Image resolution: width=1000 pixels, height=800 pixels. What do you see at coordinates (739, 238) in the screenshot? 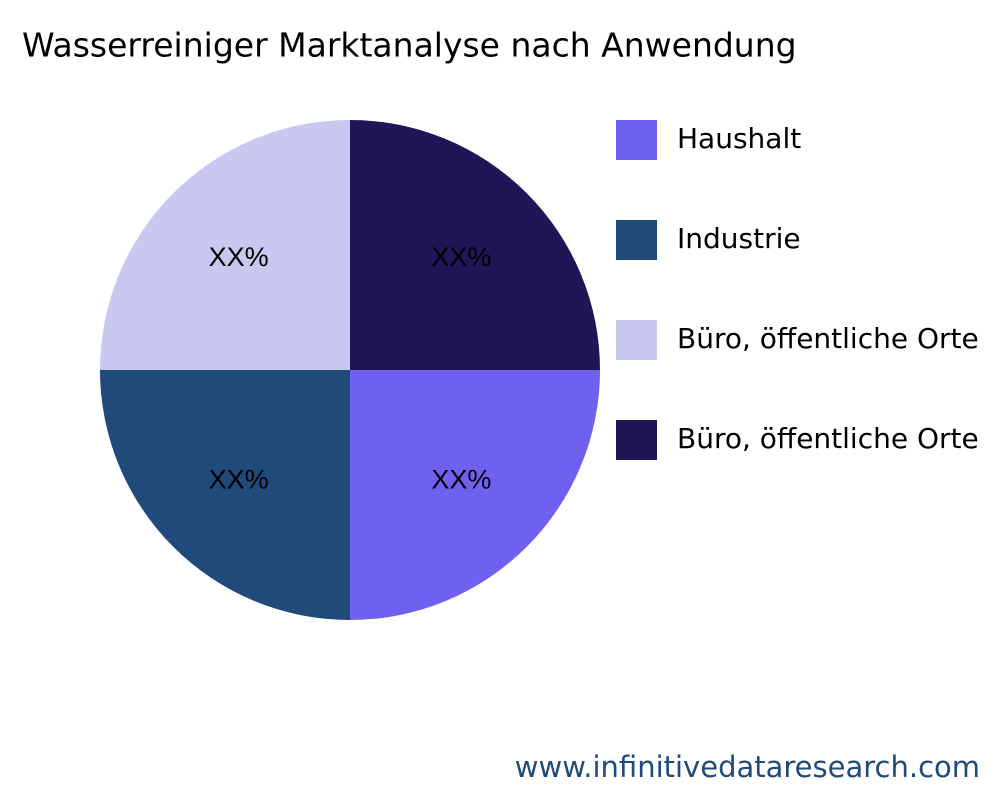
I see `legend-label: Industrie` at bounding box center [739, 238].